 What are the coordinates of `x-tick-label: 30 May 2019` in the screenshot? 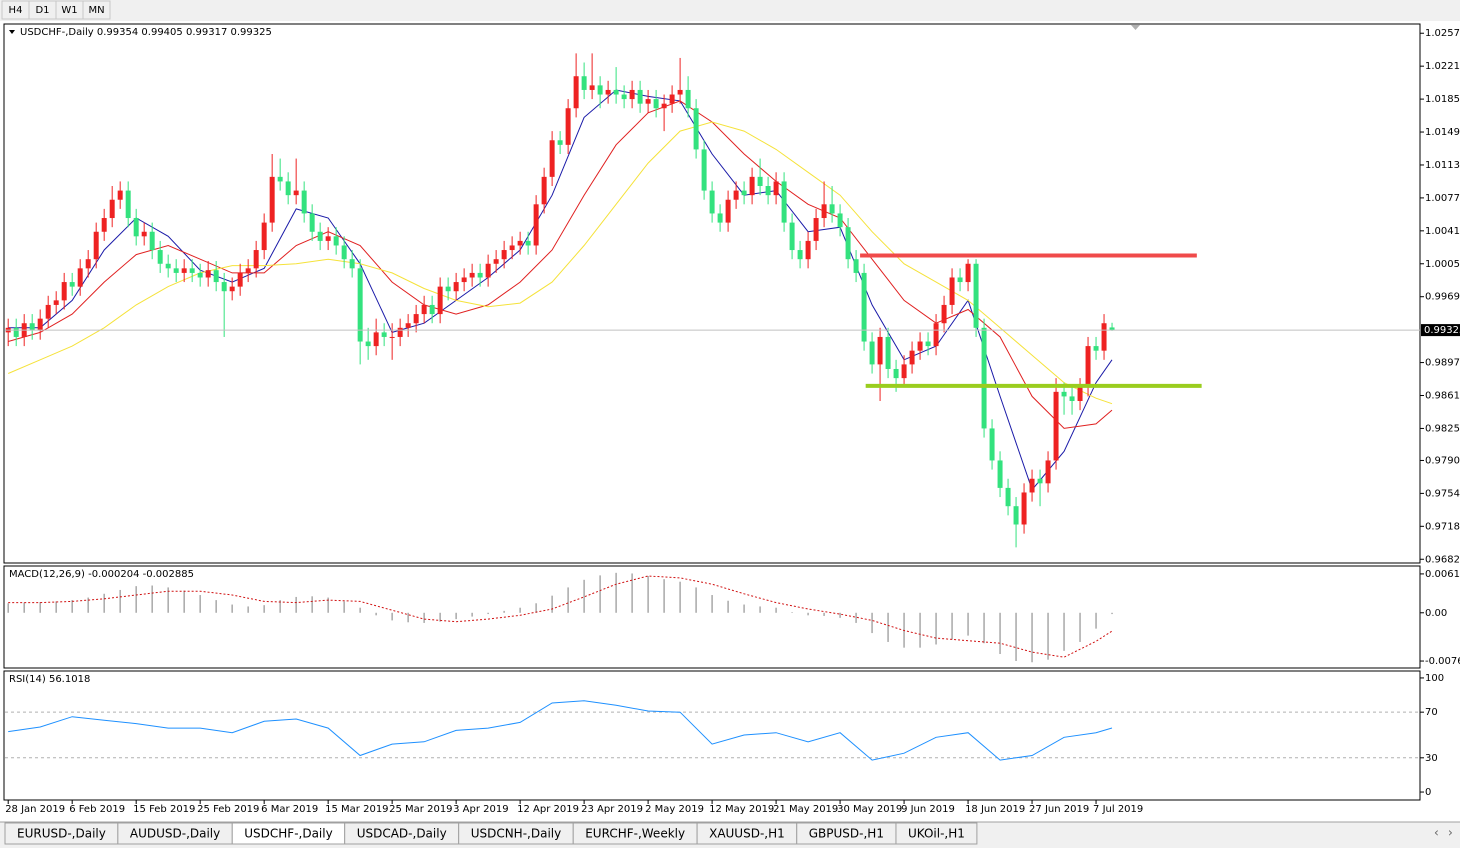 It's located at (869, 809).